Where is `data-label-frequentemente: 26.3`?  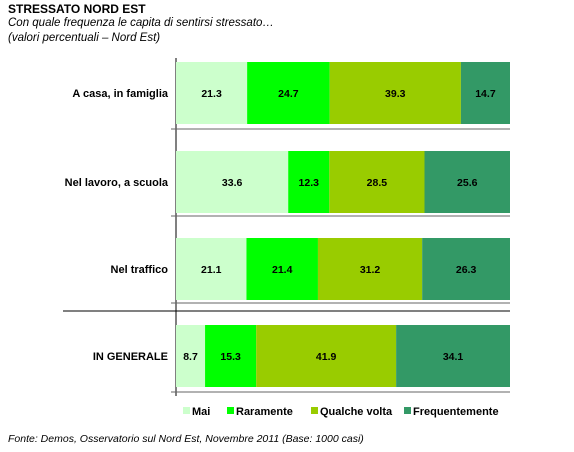
data-label-frequentemente: 26.3 is located at coordinates (466, 270).